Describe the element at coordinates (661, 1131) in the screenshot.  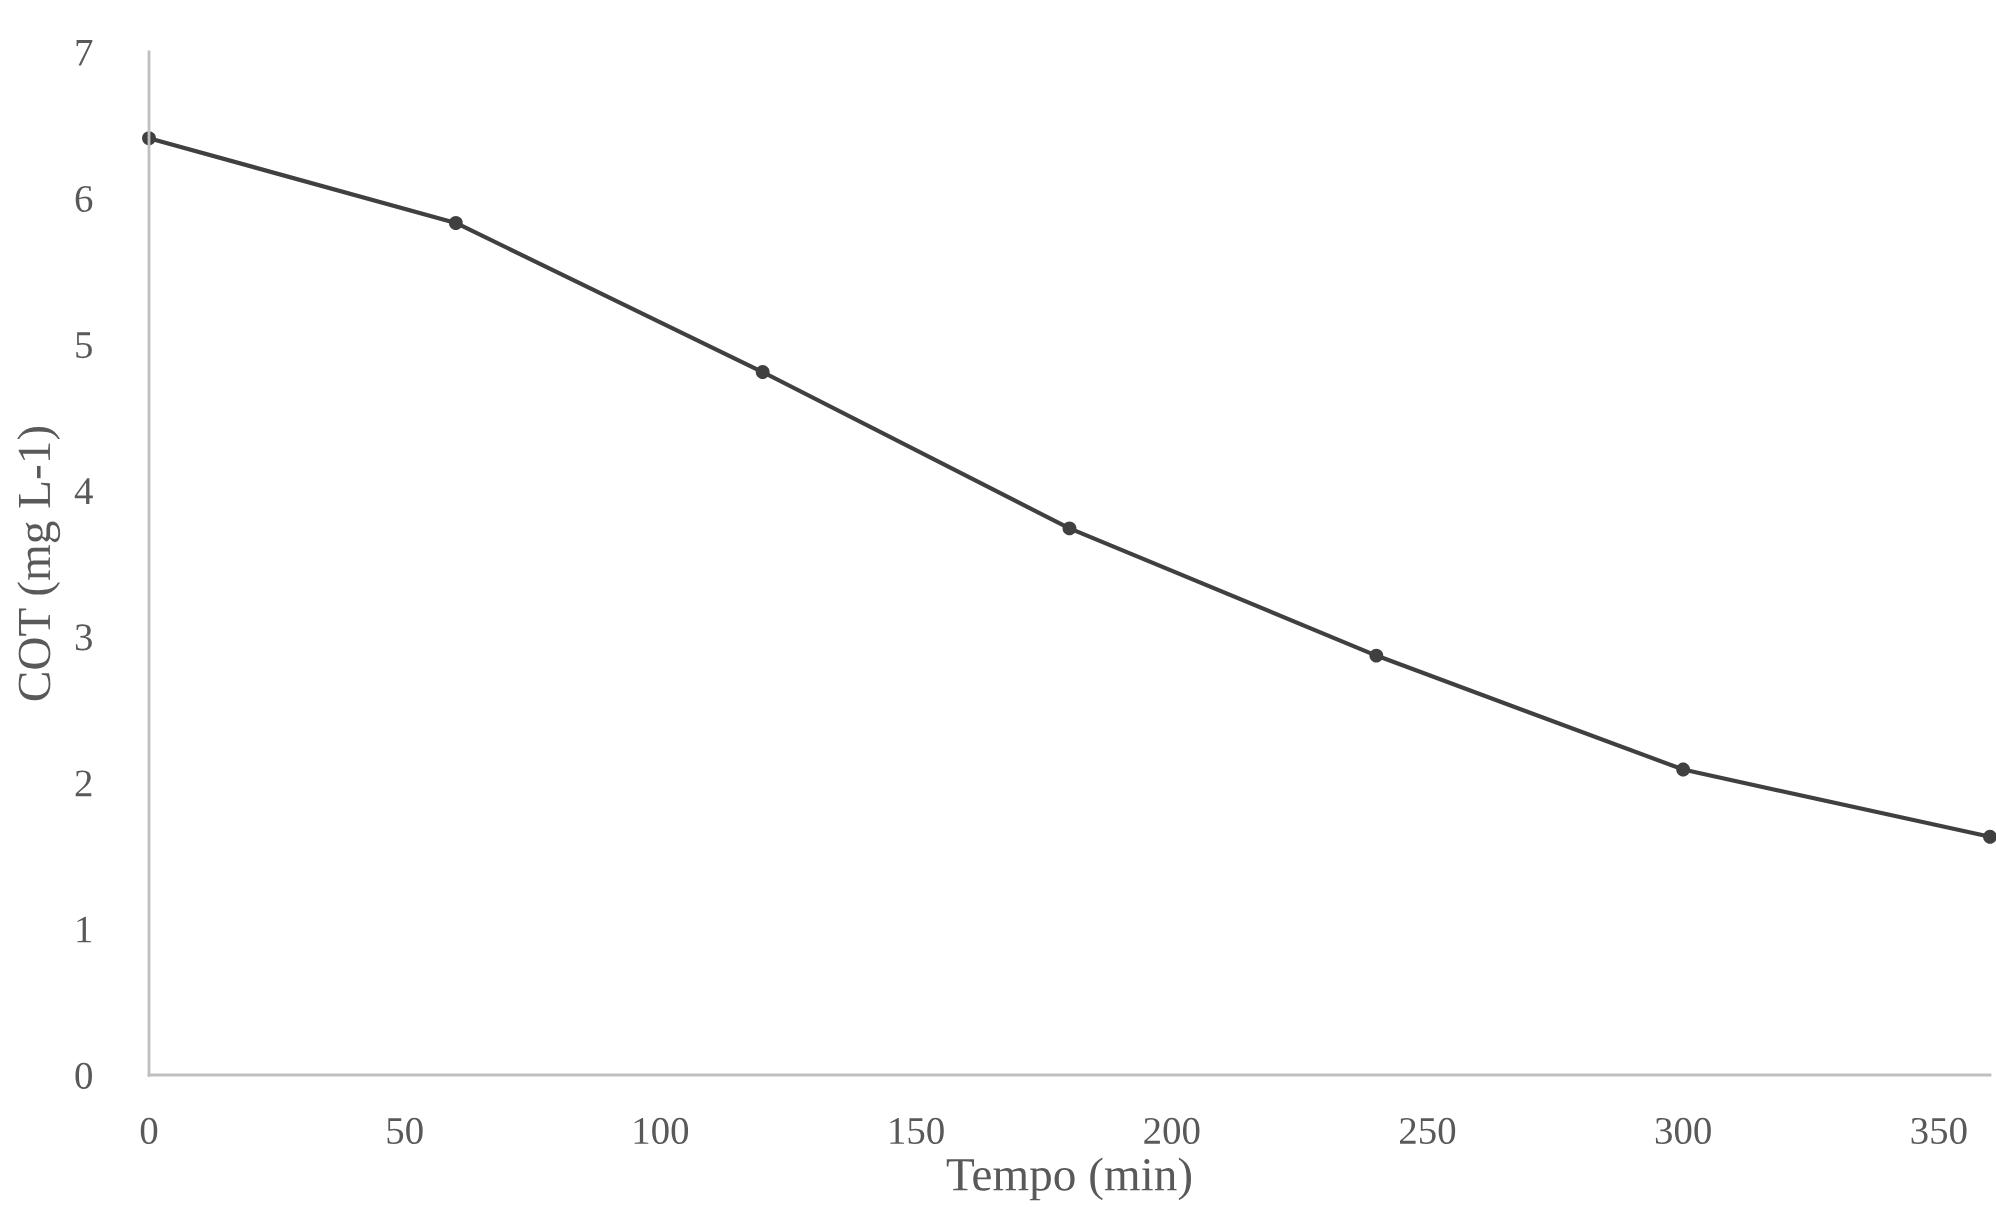
I see `x-tick-label: 100` at that location.